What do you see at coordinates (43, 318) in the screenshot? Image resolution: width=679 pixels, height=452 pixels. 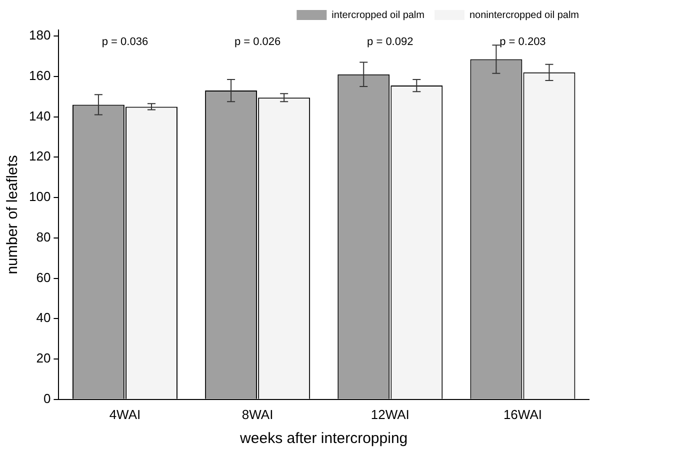 I see `y-tick-label: 40` at bounding box center [43, 318].